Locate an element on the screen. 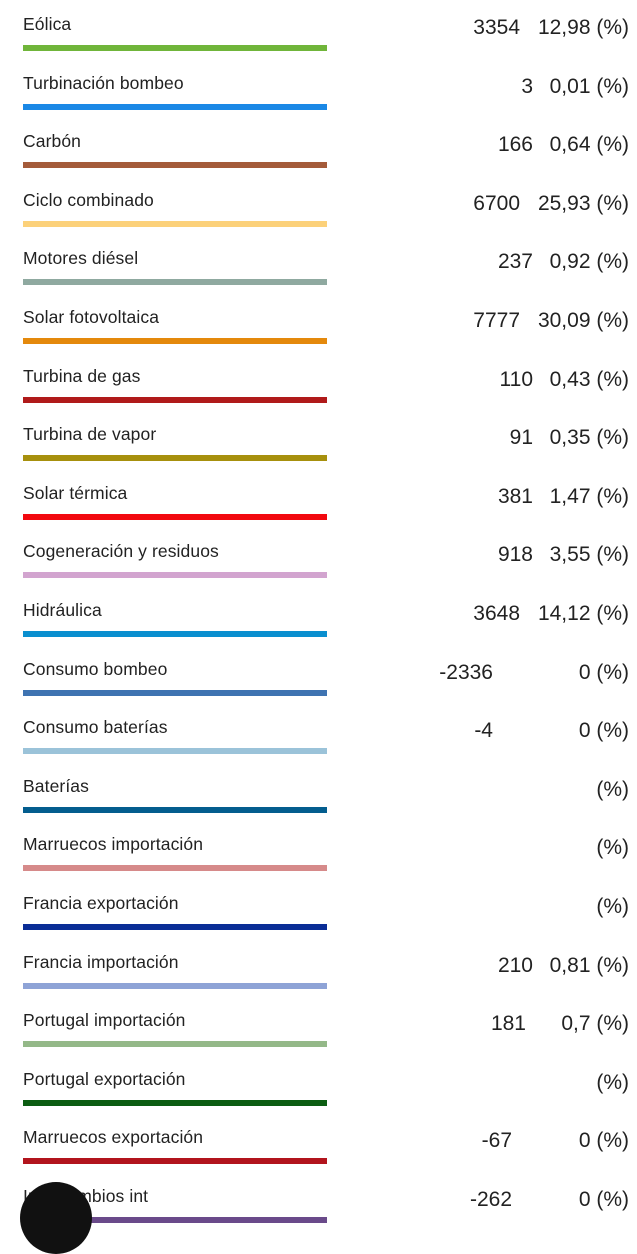 The height and width of the screenshot is (1254, 637). legend-row: Cogeneración y residuos 918 3,55 (%) is located at coordinates (318, 556).